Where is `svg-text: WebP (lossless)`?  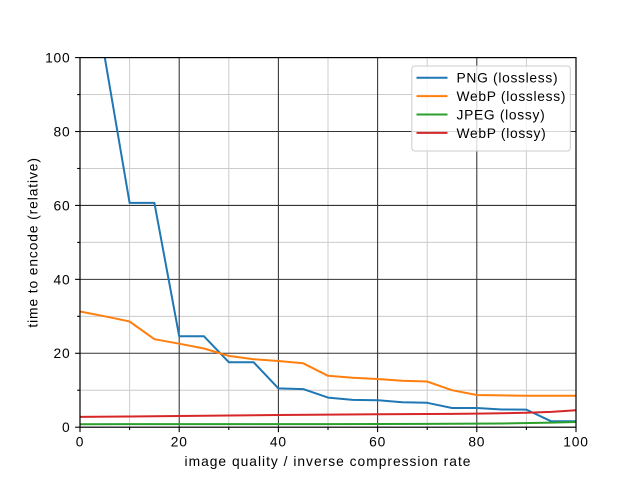
svg-text: WebP (lossless) is located at coordinates (512, 96).